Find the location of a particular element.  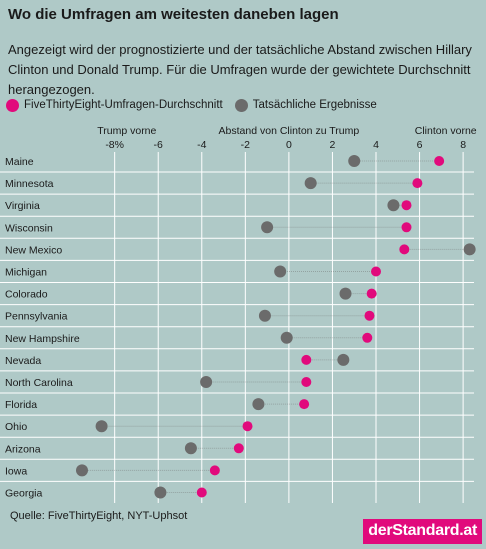

state-label: Wisconsin is located at coordinates (29, 228).